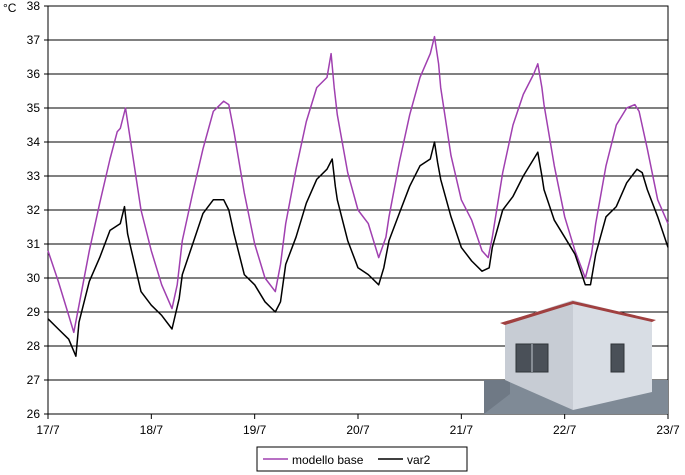 The height and width of the screenshot is (475, 685). What do you see at coordinates (34, 74) in the screenshot?
I see `y-tick-label: 36` at bounding box center [34, 74].